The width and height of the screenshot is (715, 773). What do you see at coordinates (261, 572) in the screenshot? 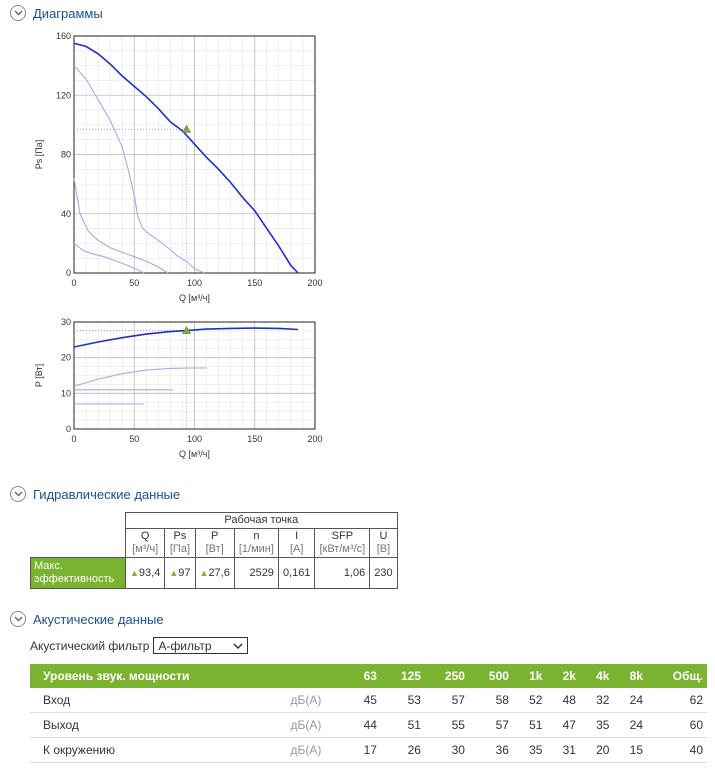
I see `hydraulic-value: 2529` at bounding box center [261, 572].